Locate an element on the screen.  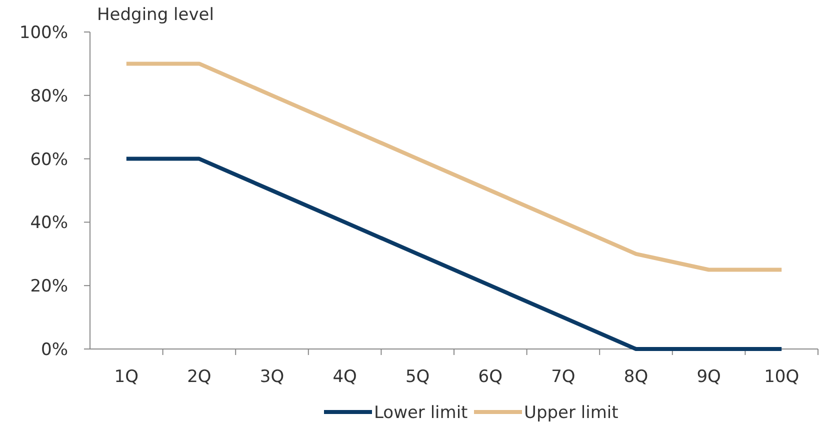
x-tick-label: 1Q is located at coordinates (126, 377).